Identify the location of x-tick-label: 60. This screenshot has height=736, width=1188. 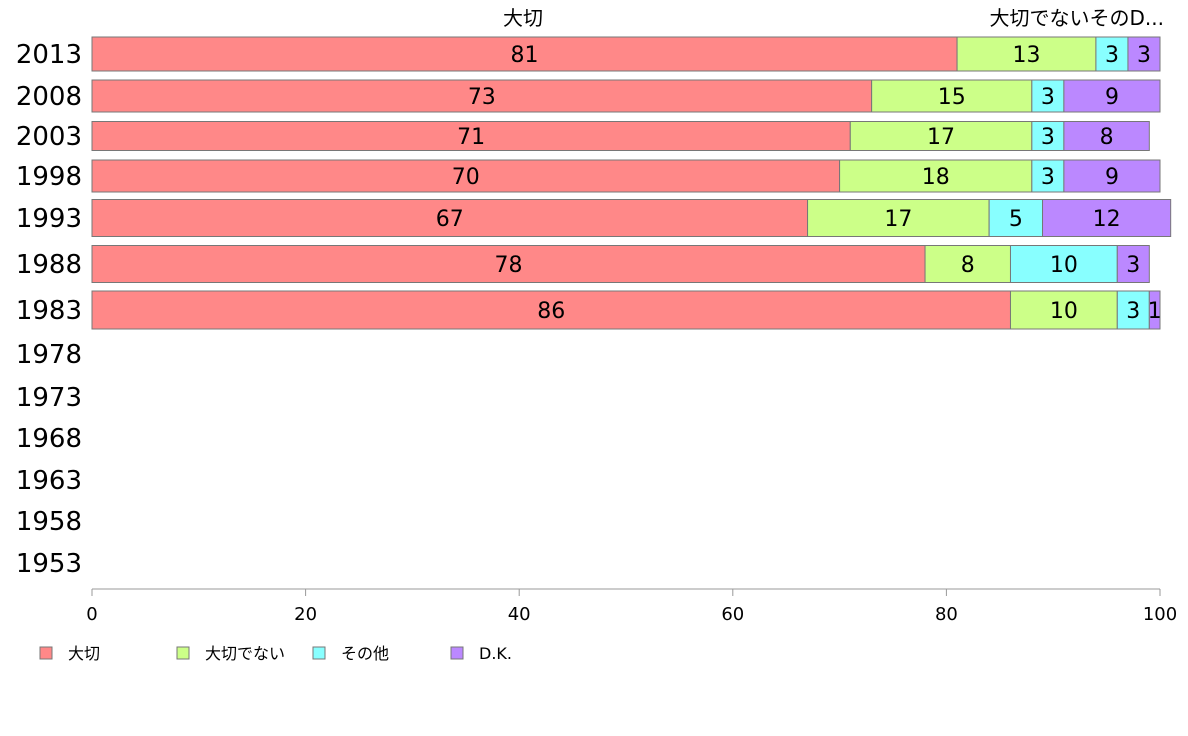
(732, 614).